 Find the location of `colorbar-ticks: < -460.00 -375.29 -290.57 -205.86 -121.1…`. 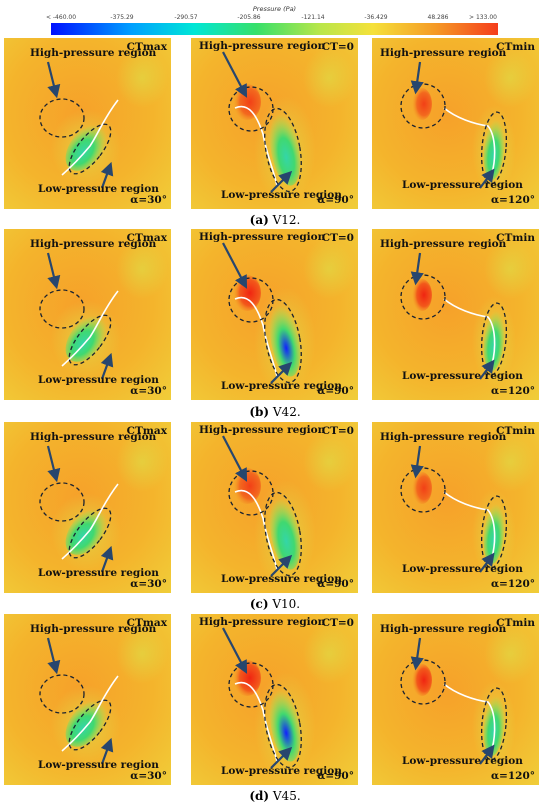

colorbar-ticks: < -460.00 -375.29 -290.57 -205.86 -121.1… is located at coordinates (272, 18).